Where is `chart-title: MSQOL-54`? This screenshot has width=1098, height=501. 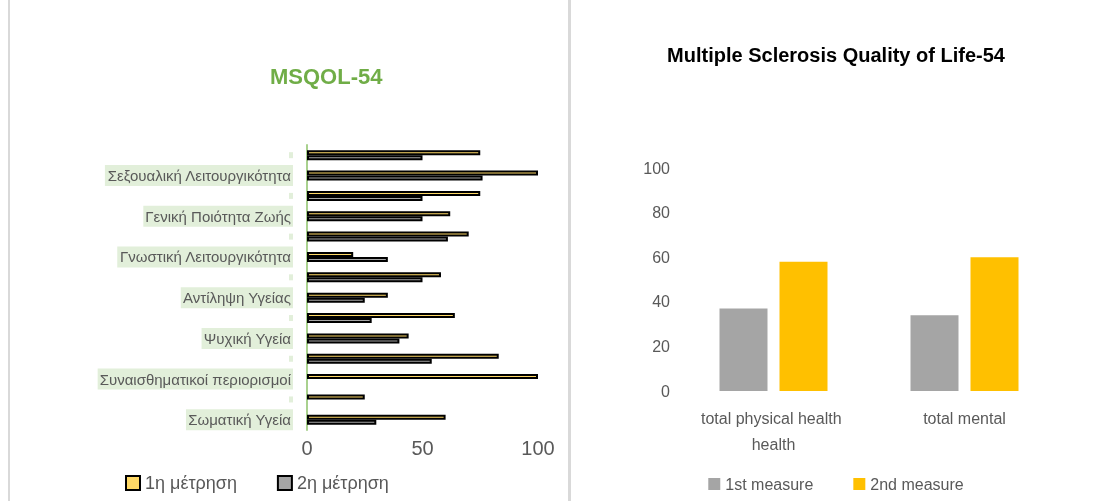
chart-title: MSQOL-54 is located at coordinates (327, 76).